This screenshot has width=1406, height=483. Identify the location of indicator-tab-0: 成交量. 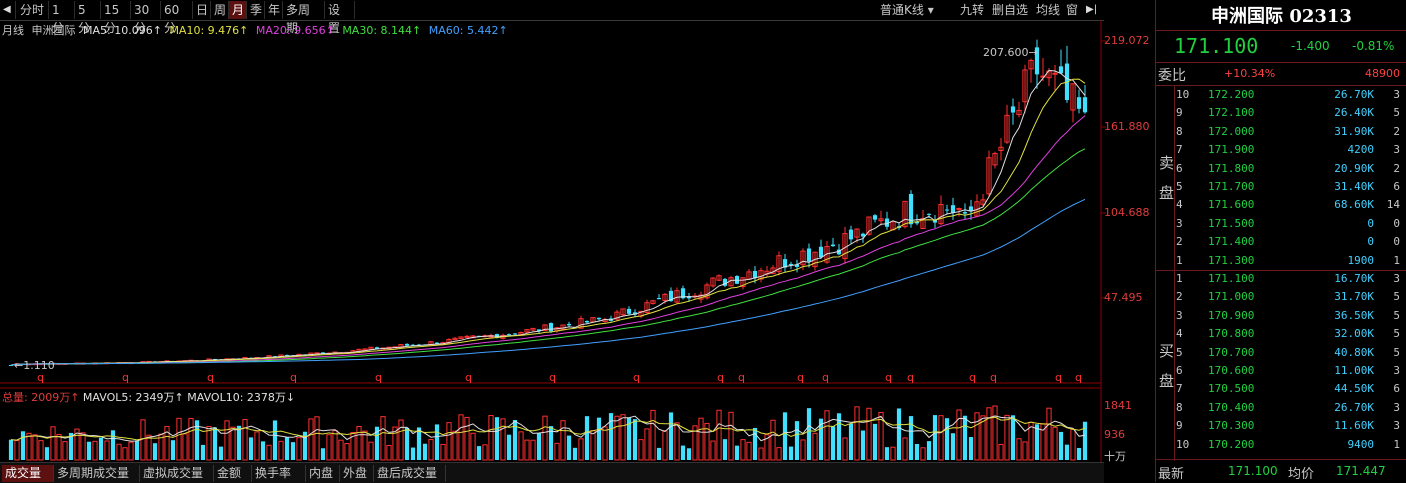
(28, 473).